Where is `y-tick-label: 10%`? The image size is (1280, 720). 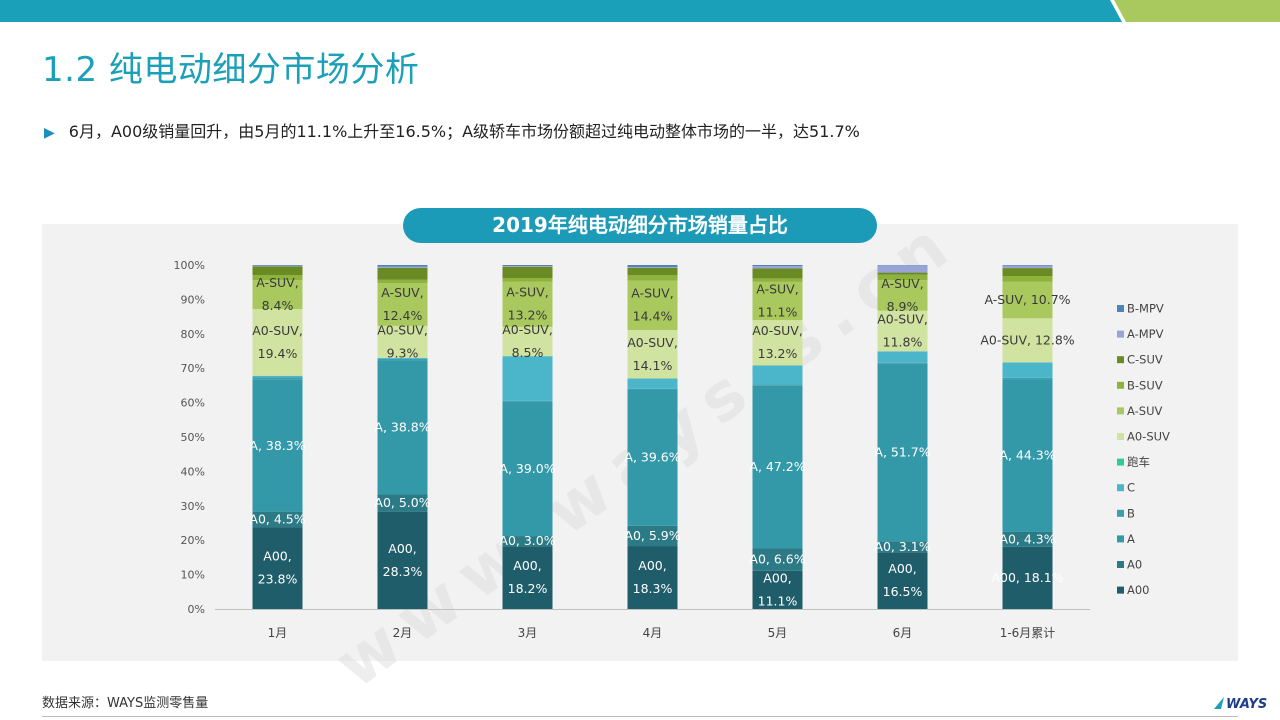 y-tick-label: 10% is located at coordinates (193, 575).